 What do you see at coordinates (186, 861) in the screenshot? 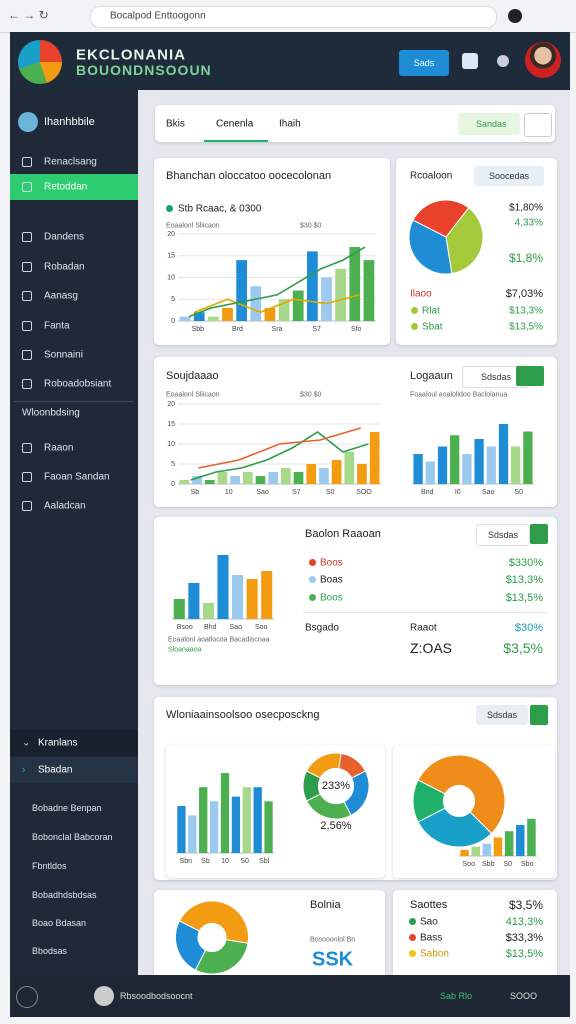
I see `x-tick-label: Sbn` at bounding box center [186, 861].